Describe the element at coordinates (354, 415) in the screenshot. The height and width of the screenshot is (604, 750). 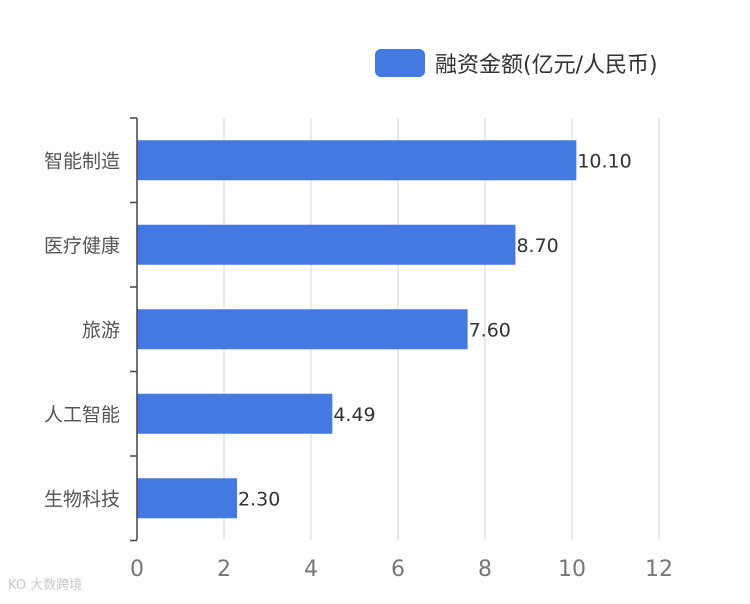
I see `value-label: 4.49` at that location.